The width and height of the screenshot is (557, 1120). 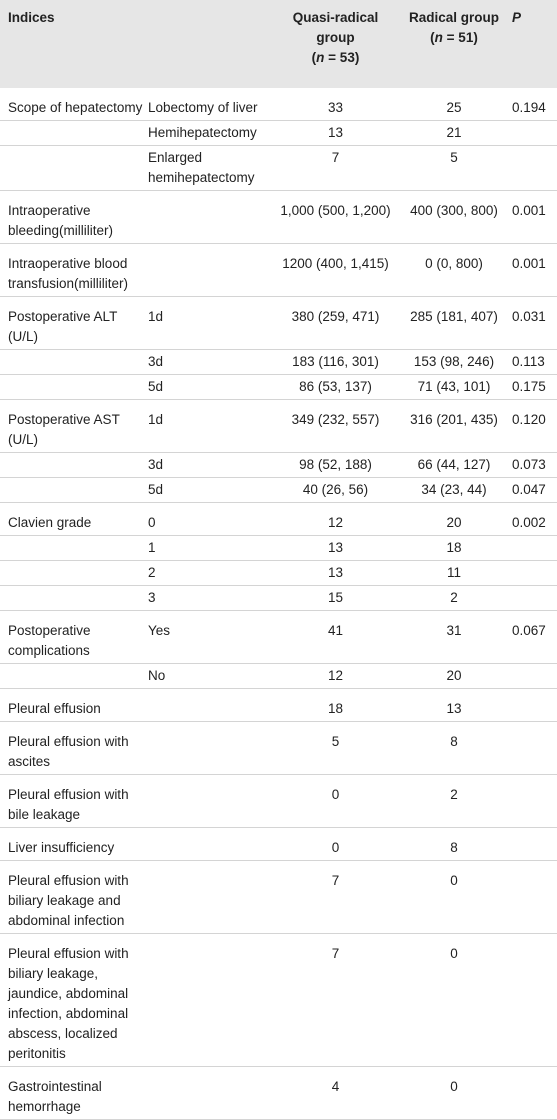 I want to click on table-cell: Pleural effusion, so click(x=74, y=705).